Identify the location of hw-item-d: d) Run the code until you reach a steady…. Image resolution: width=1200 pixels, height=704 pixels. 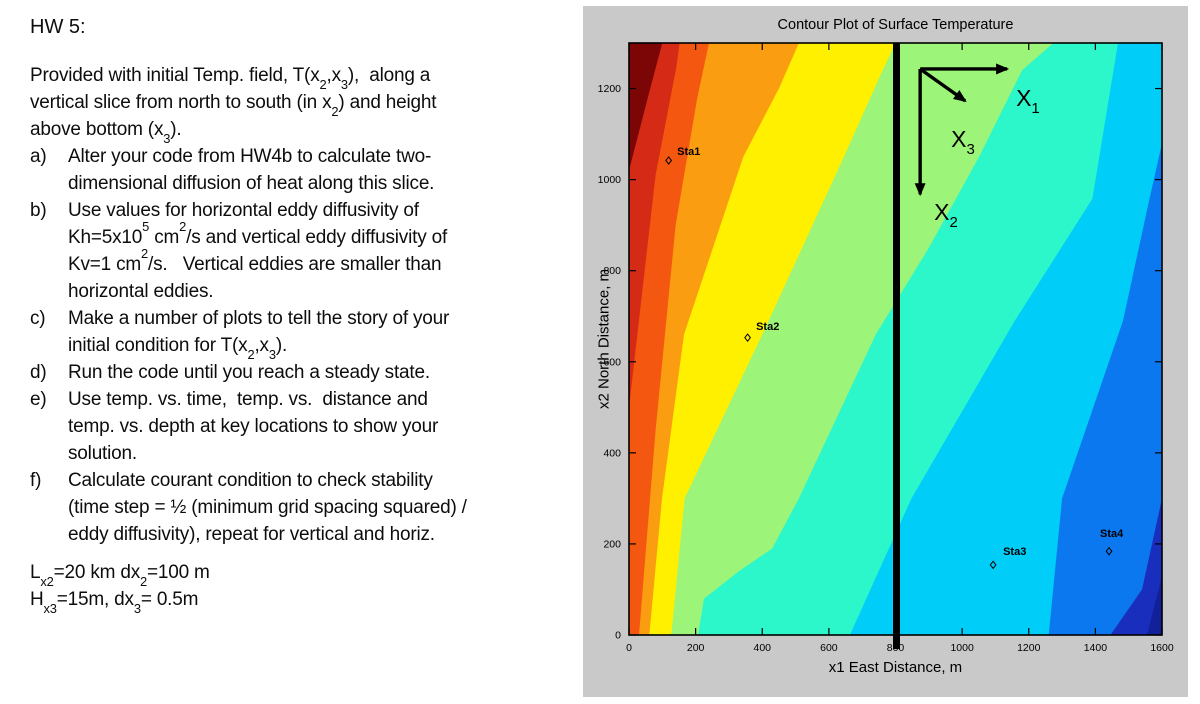
(310, 372).